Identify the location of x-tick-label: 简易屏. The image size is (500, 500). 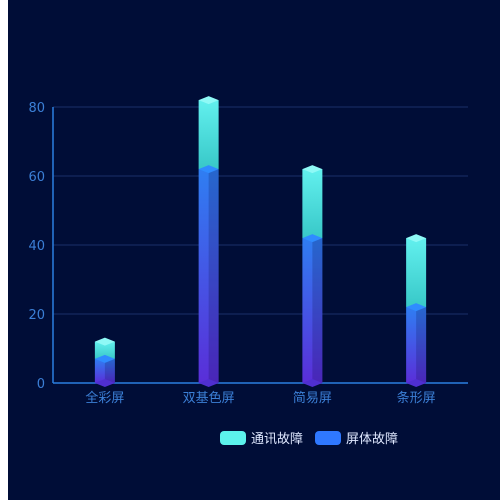
(312, 398).